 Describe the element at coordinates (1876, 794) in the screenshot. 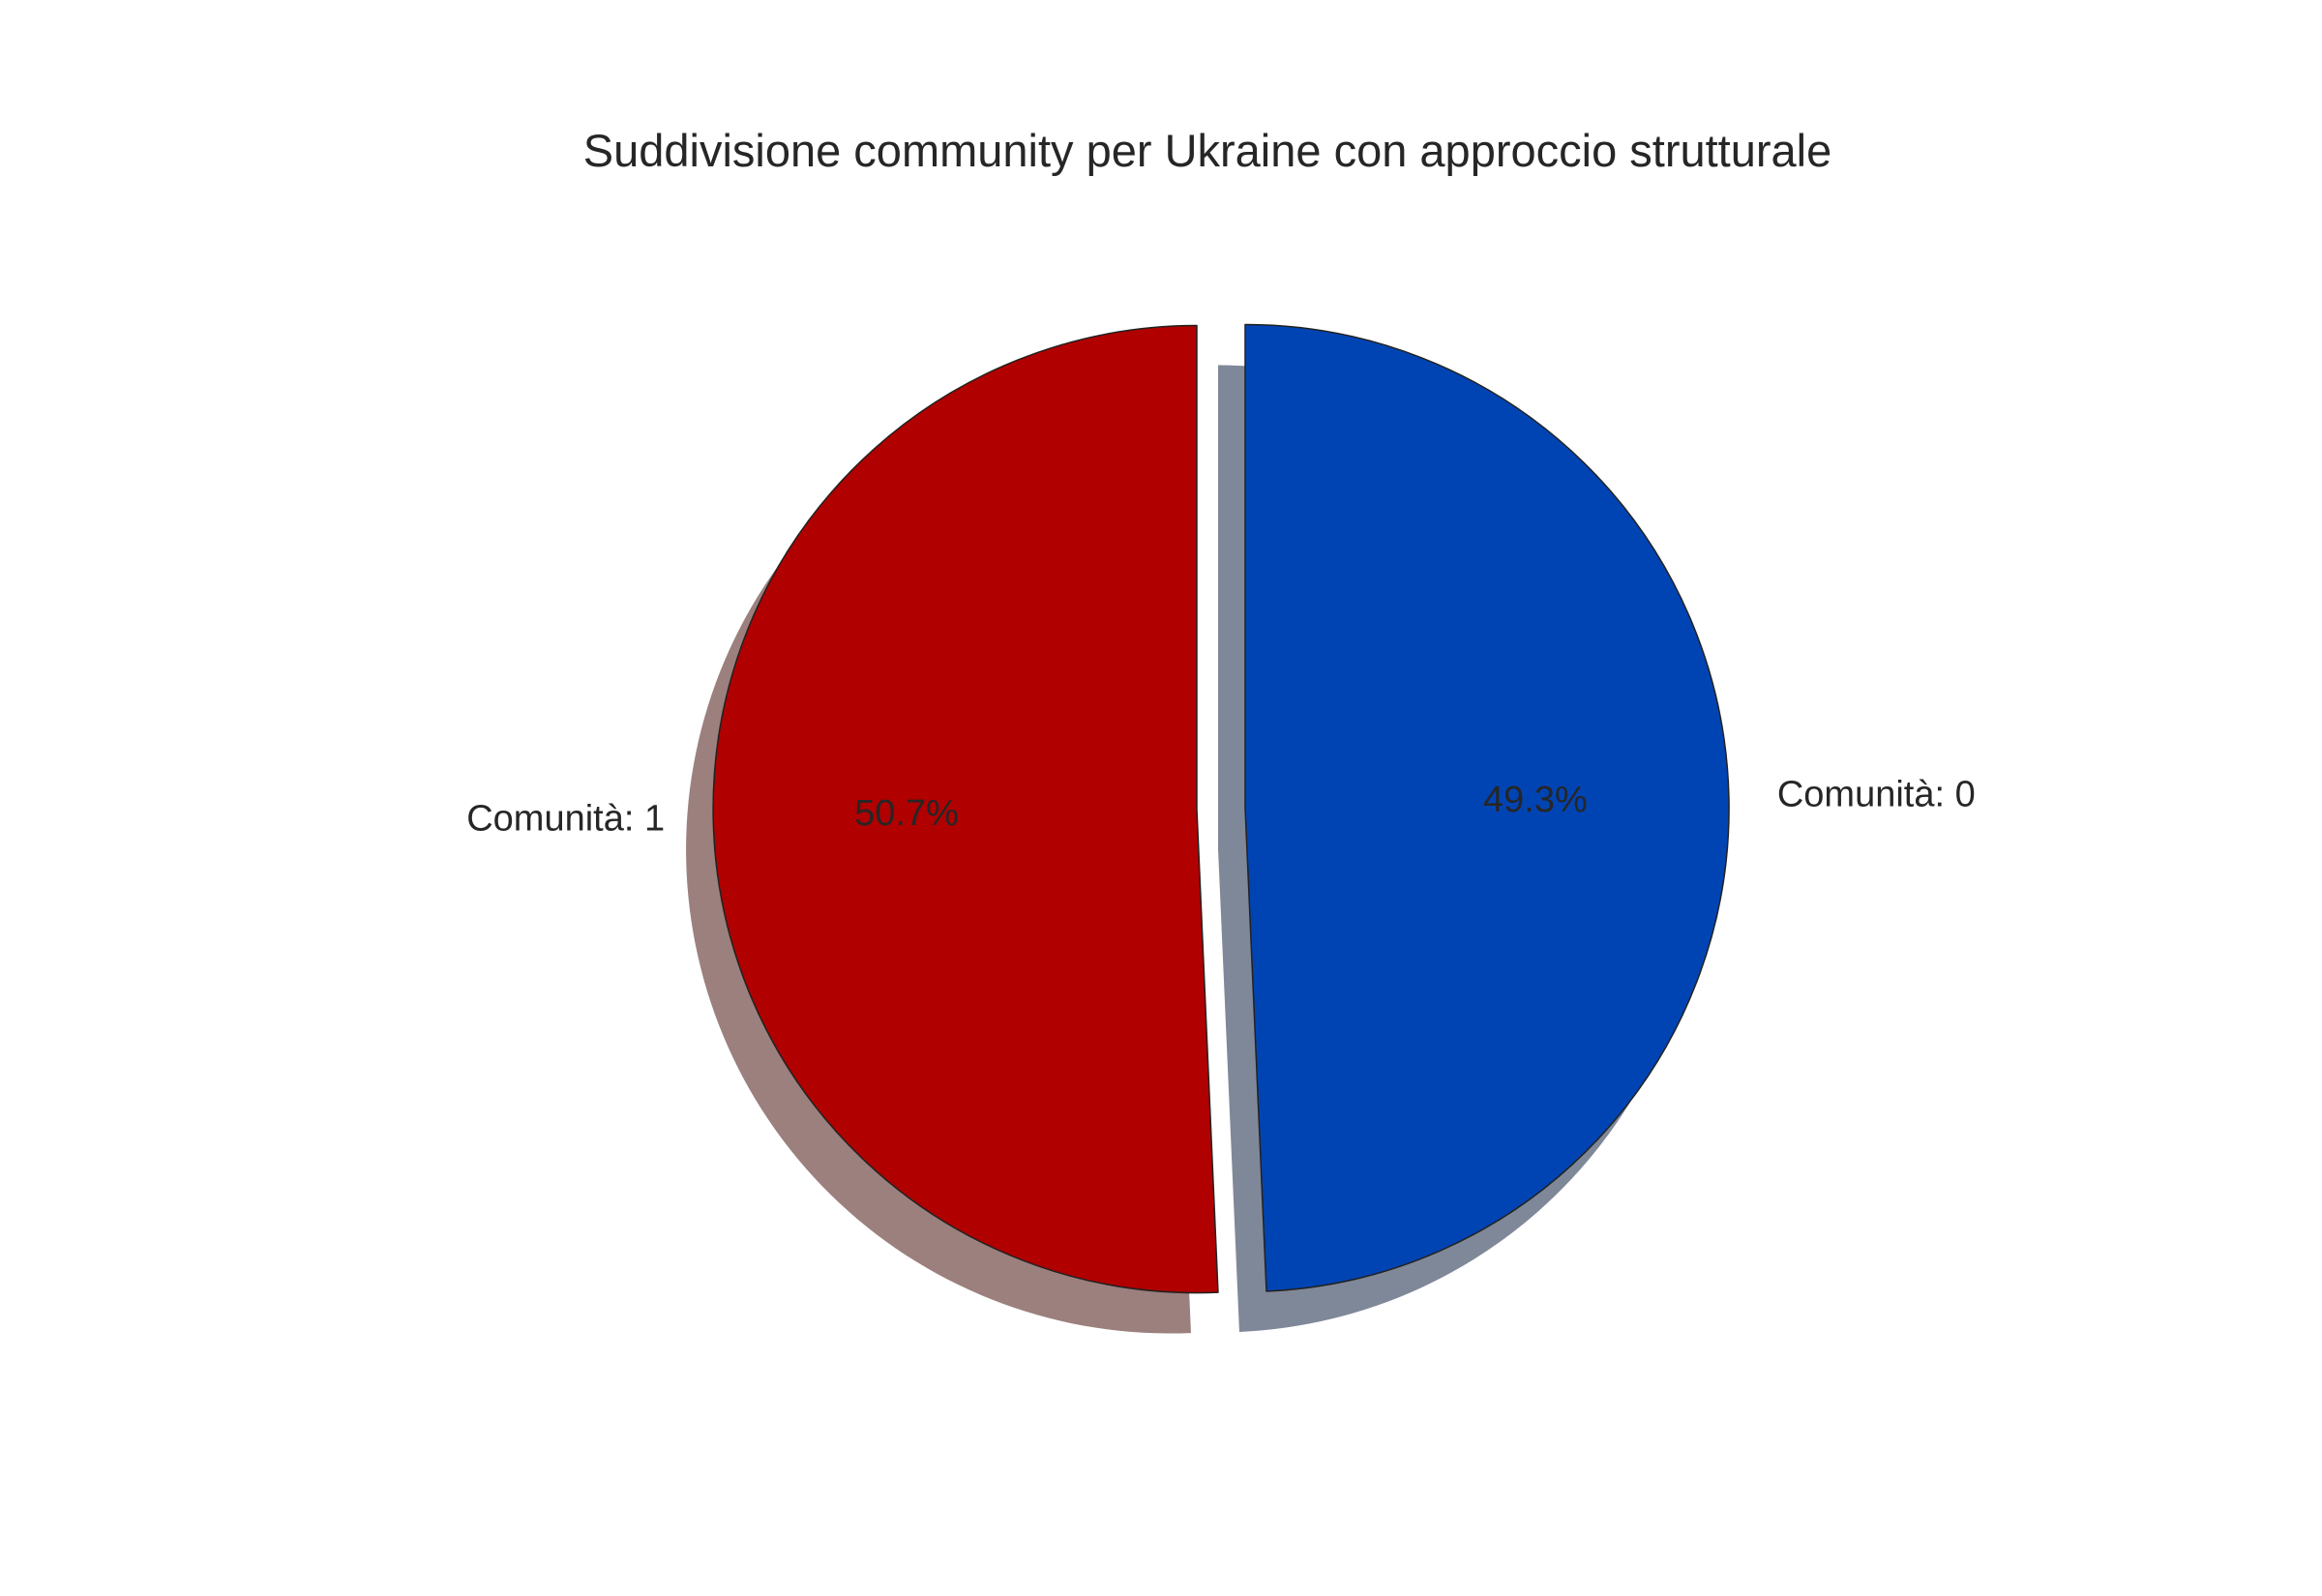

I see `slice-label-comunita-0: Comunità: 0` at that location.